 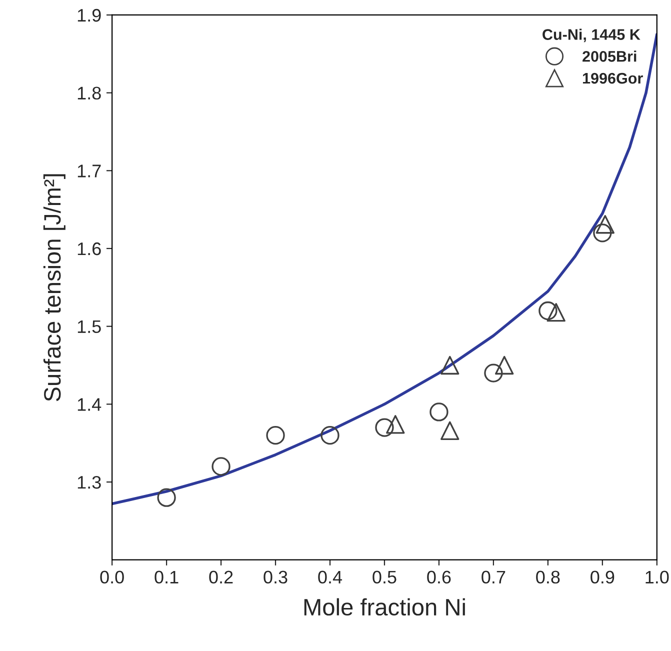 What do you see at coordinates (384, 607) in the screenshot?
I see `x-axis-title: Mole fraction Ni` at bounding box center [384, 607].